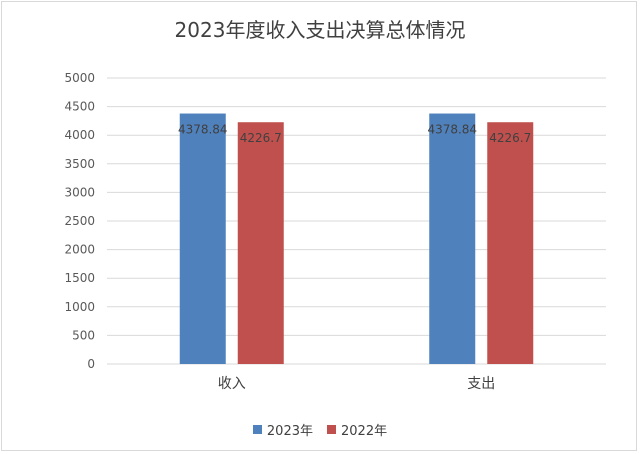 This screenshot has height=454, width=640. What do you see at coordinates (320, 429) in the screenshot?
I see `legend: 2023年 2022年` at bounding box center [320, 429].